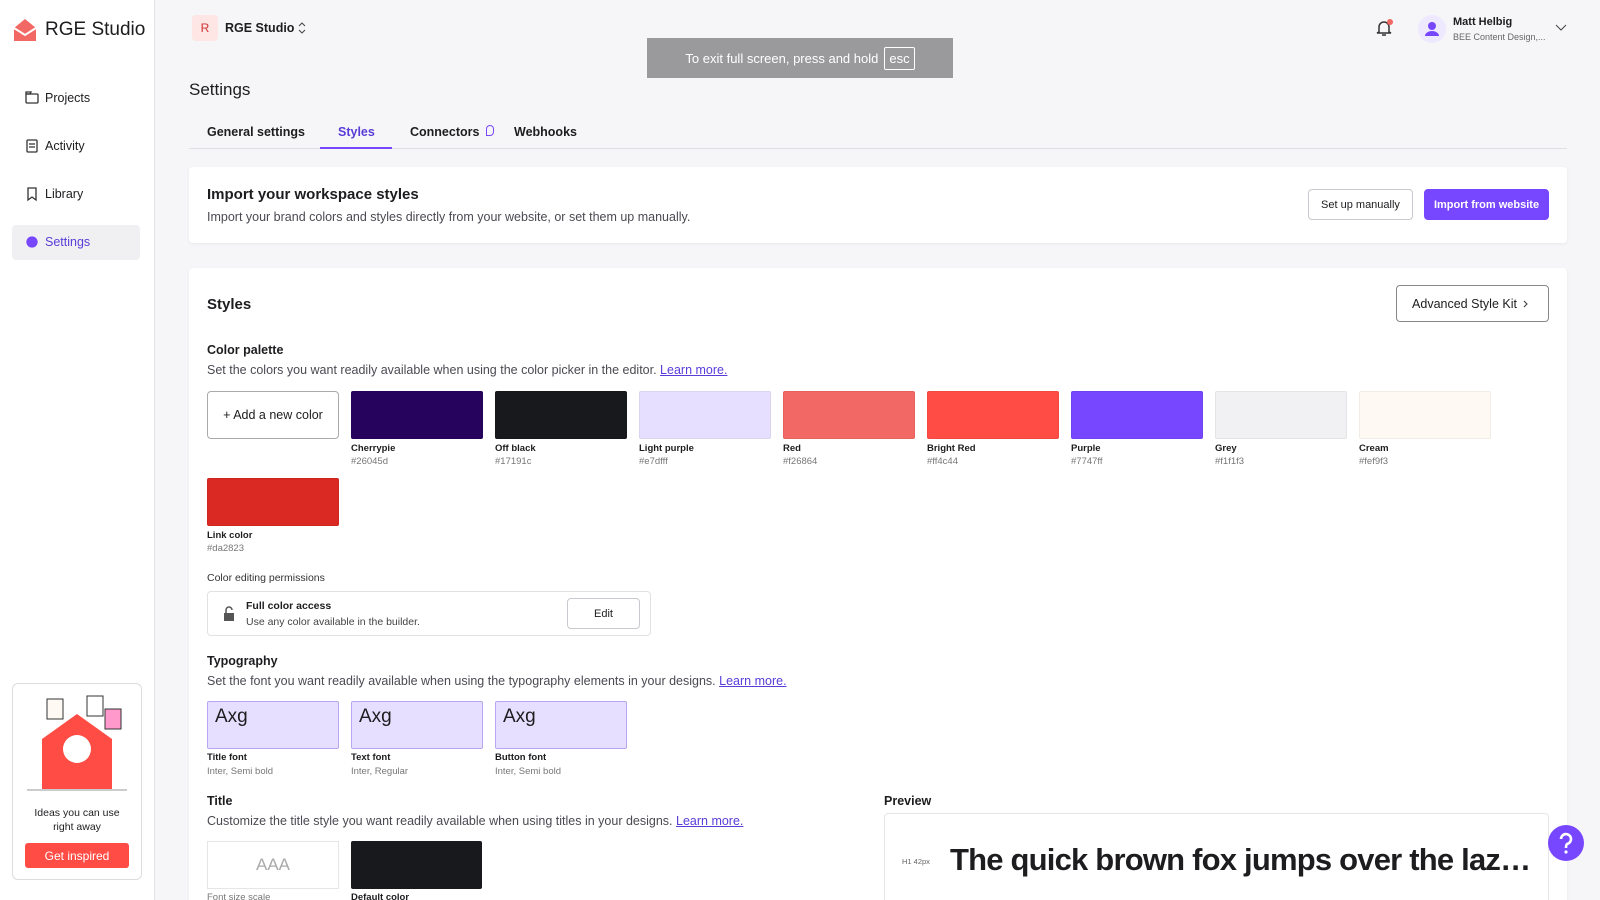 This screenshot has width=1600, height=900. Describe the element at coordinates (273, 865) in the screenshot. I see `font-scale-card: AAA` at that location.